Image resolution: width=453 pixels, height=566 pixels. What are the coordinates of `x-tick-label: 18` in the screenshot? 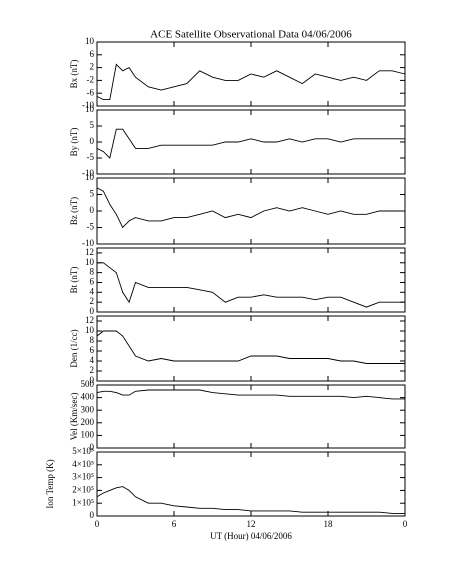 It's located at (329, 524).